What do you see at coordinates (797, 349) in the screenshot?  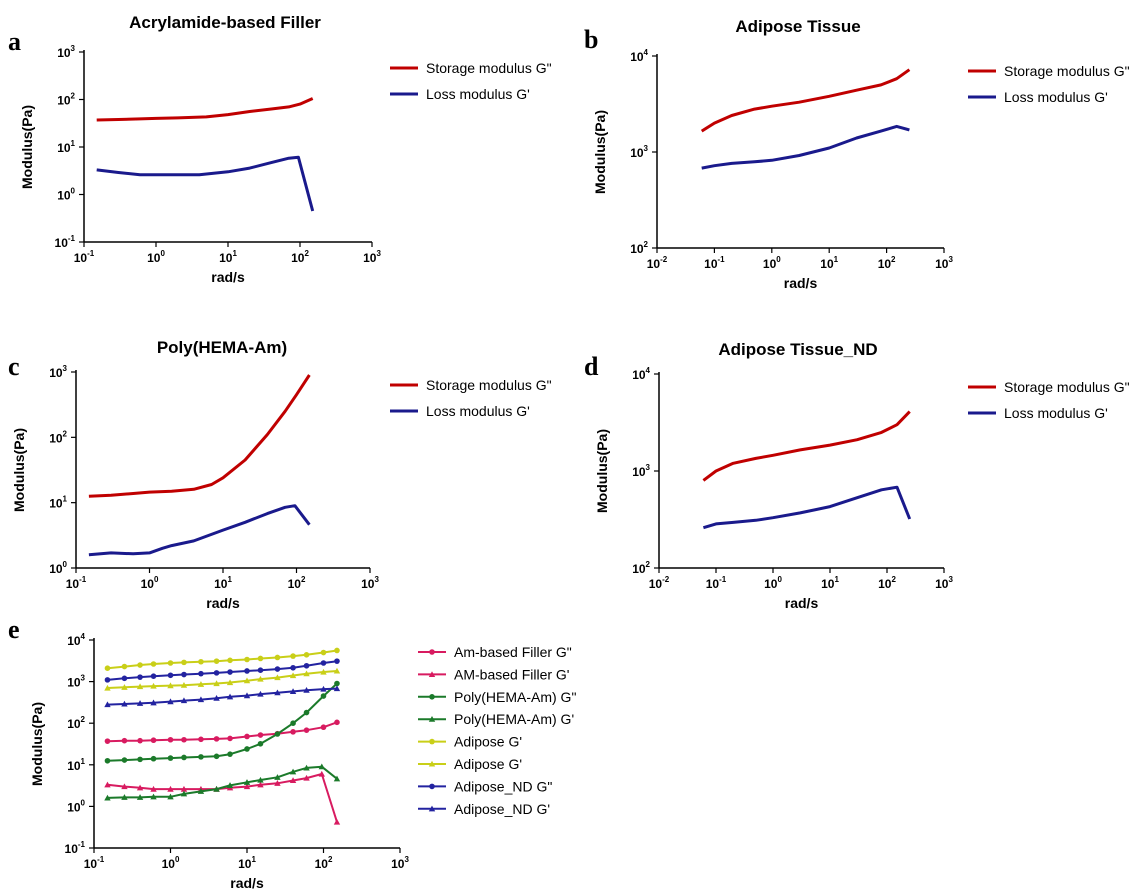 I see `chart-title-d: Adipose Tissue_ND` at bounding box center [797, 349].